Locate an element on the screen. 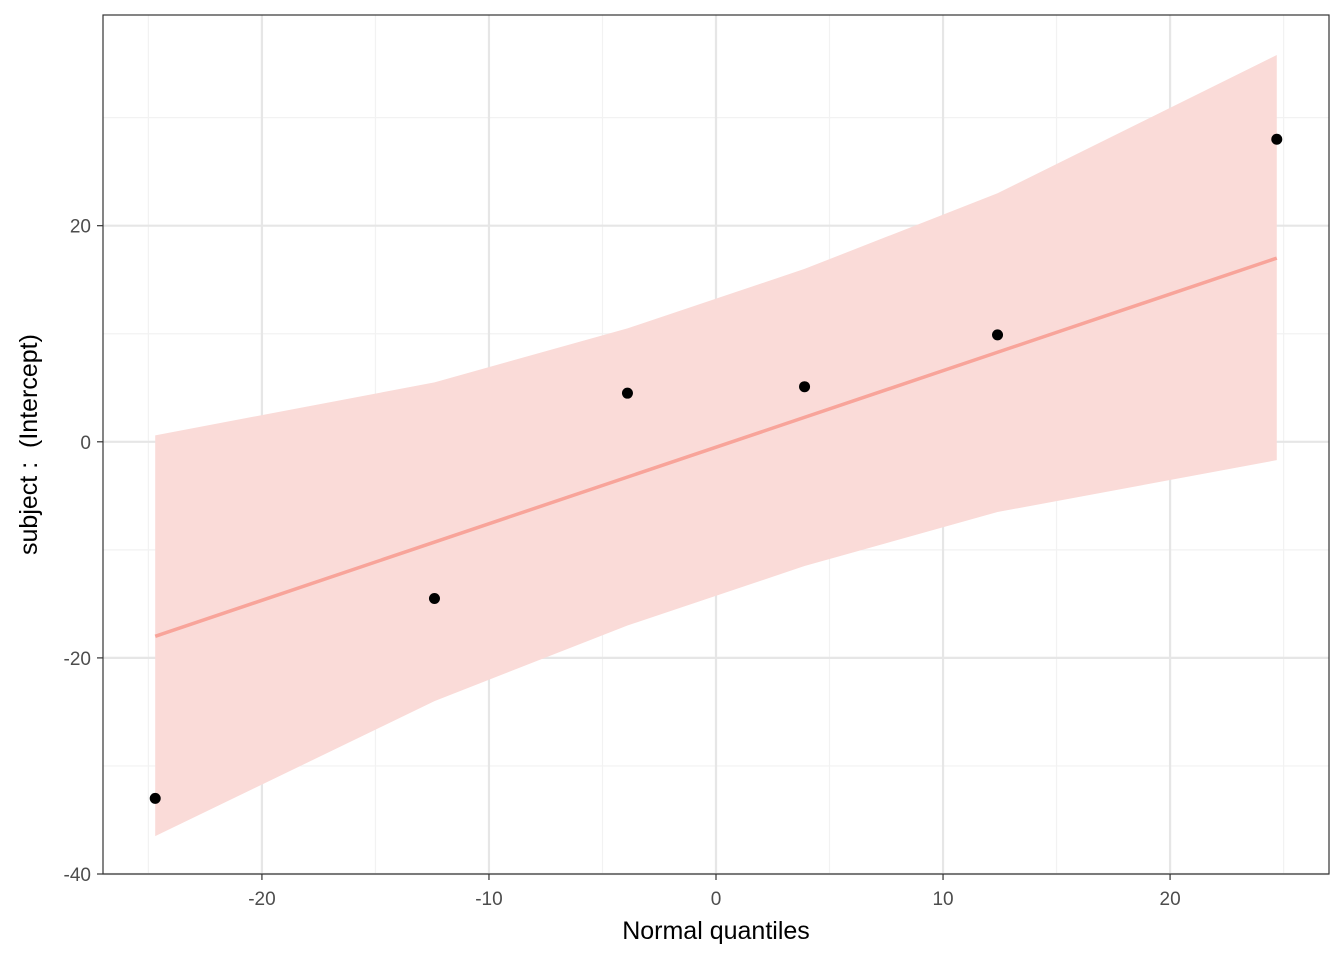 The image size is (1344, 960). x-tick-label: 0 is located at coordinates (716, 899).